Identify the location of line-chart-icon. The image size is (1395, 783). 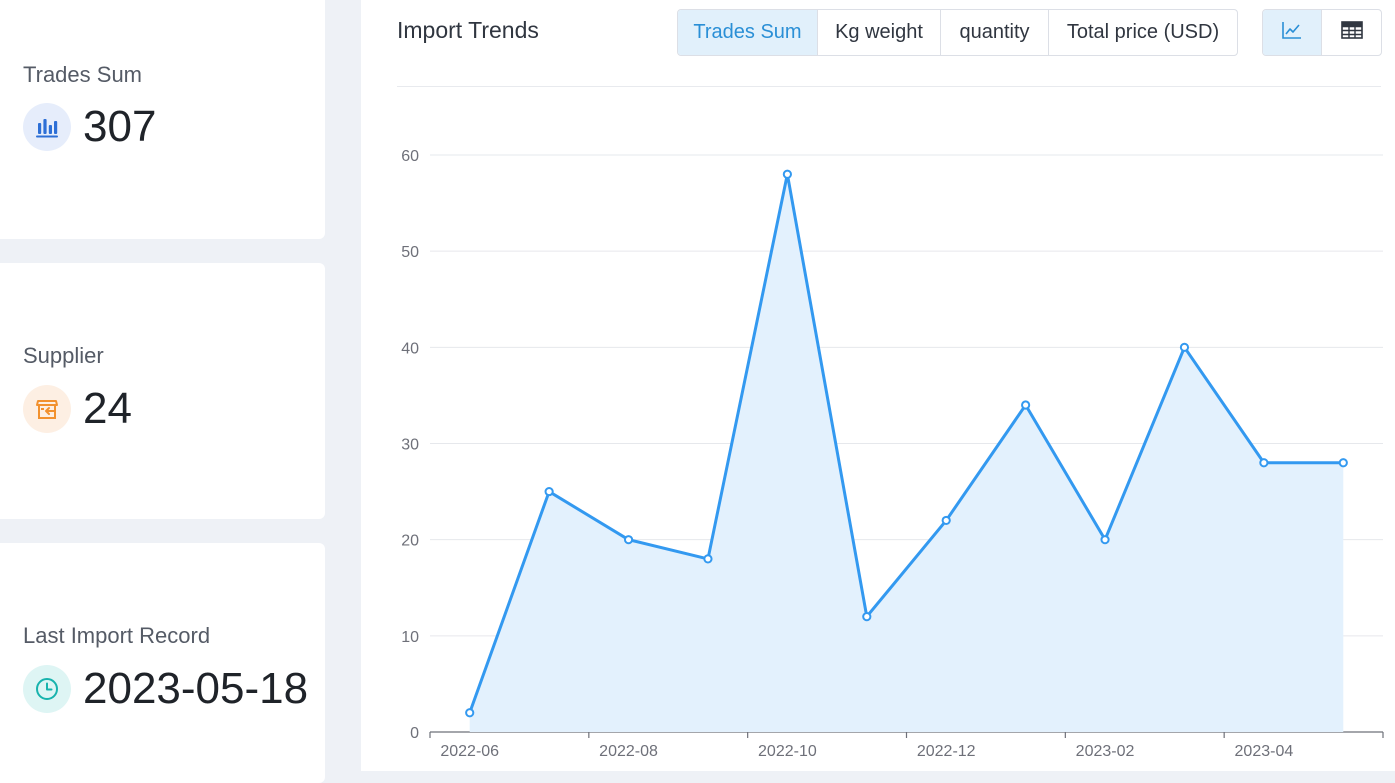
(1292, 32).